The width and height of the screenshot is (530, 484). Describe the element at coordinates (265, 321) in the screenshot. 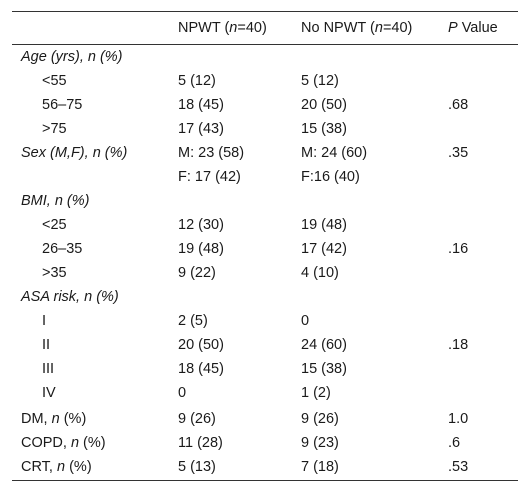

I see `table-row: I 2 (5) 0` at that location.